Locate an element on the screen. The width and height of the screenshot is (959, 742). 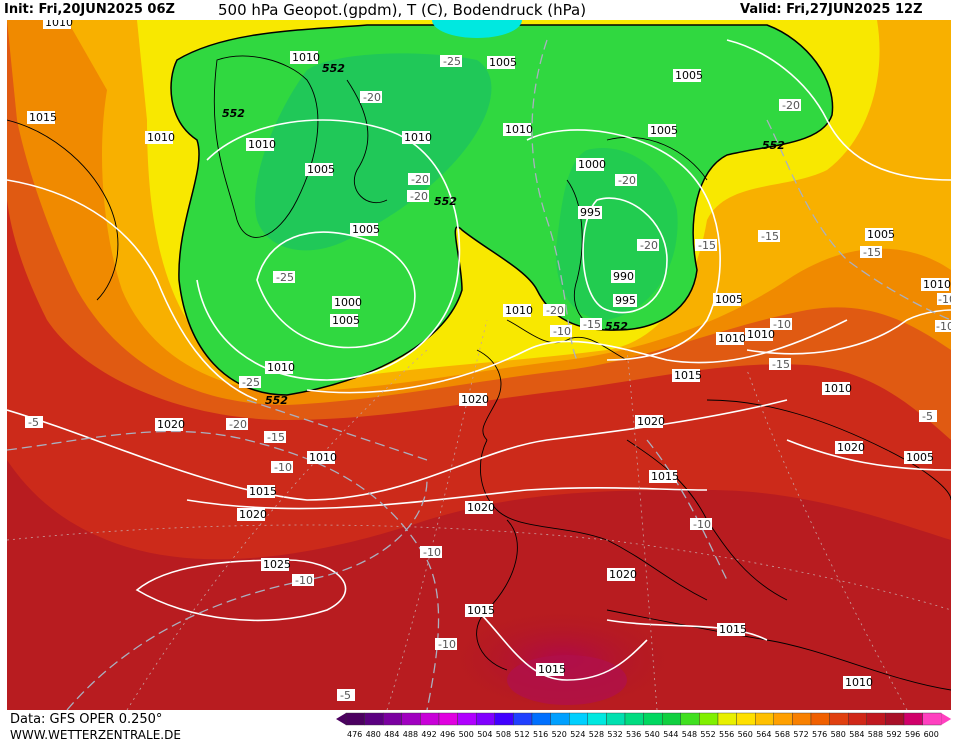
scale-label: 512 is located at coordinates (521, 734).